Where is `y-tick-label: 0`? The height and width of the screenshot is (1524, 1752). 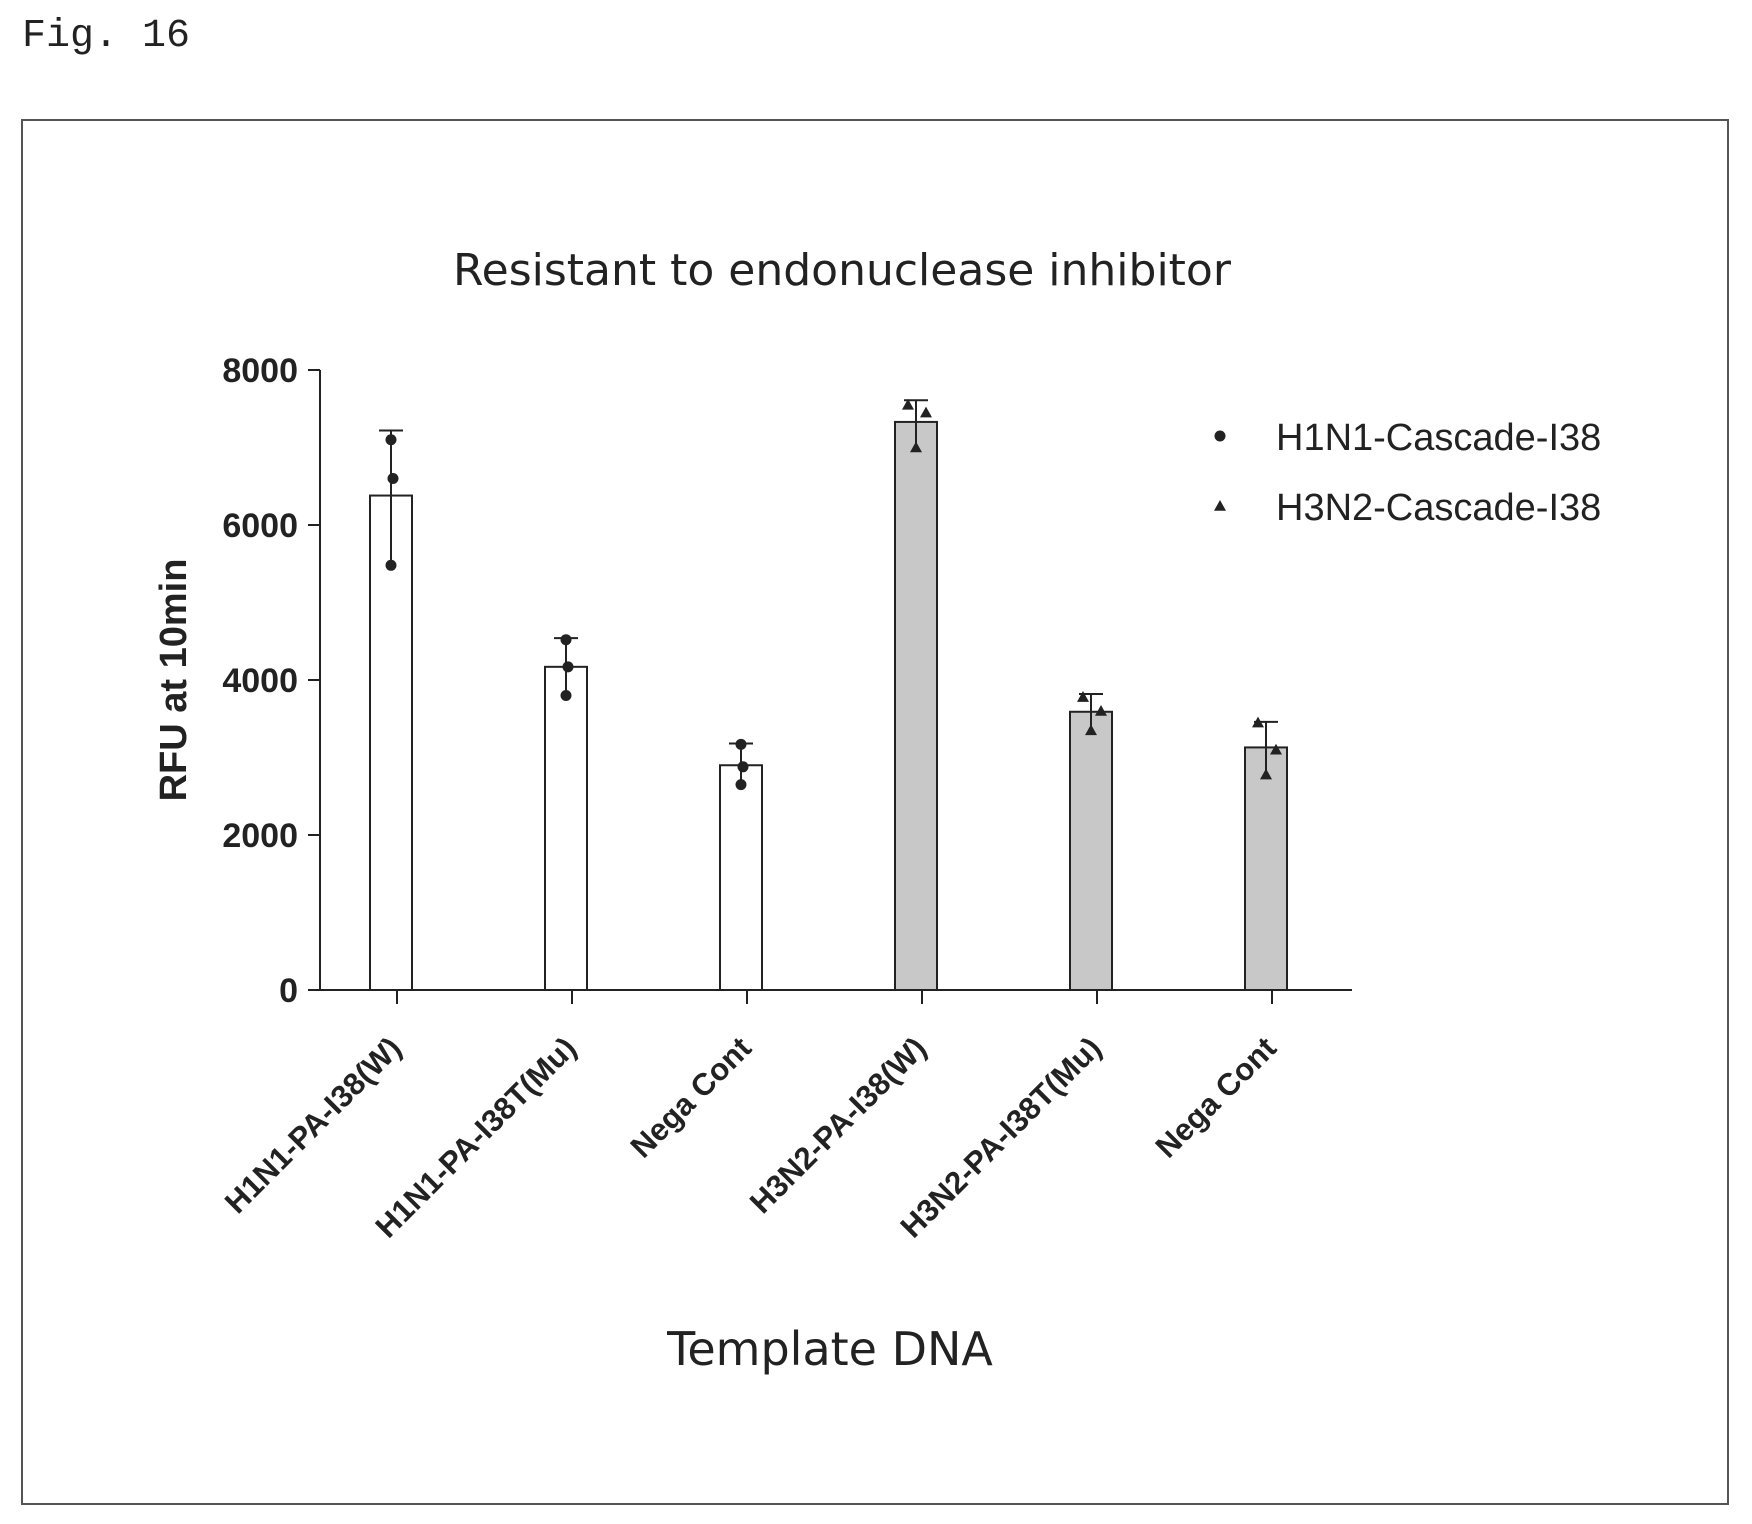
y-tick-label: 0 is located at coordinates (288, 991).